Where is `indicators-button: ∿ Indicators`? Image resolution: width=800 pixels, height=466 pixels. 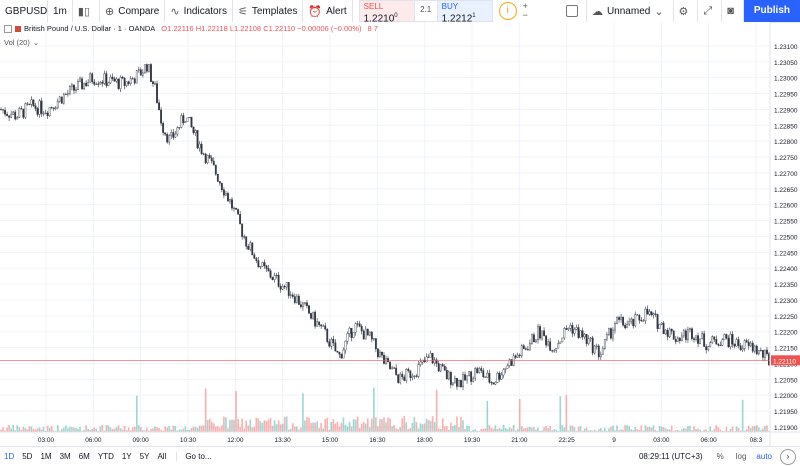
indicators-button: ∿ Indicators is located at coordinates (199, 11).